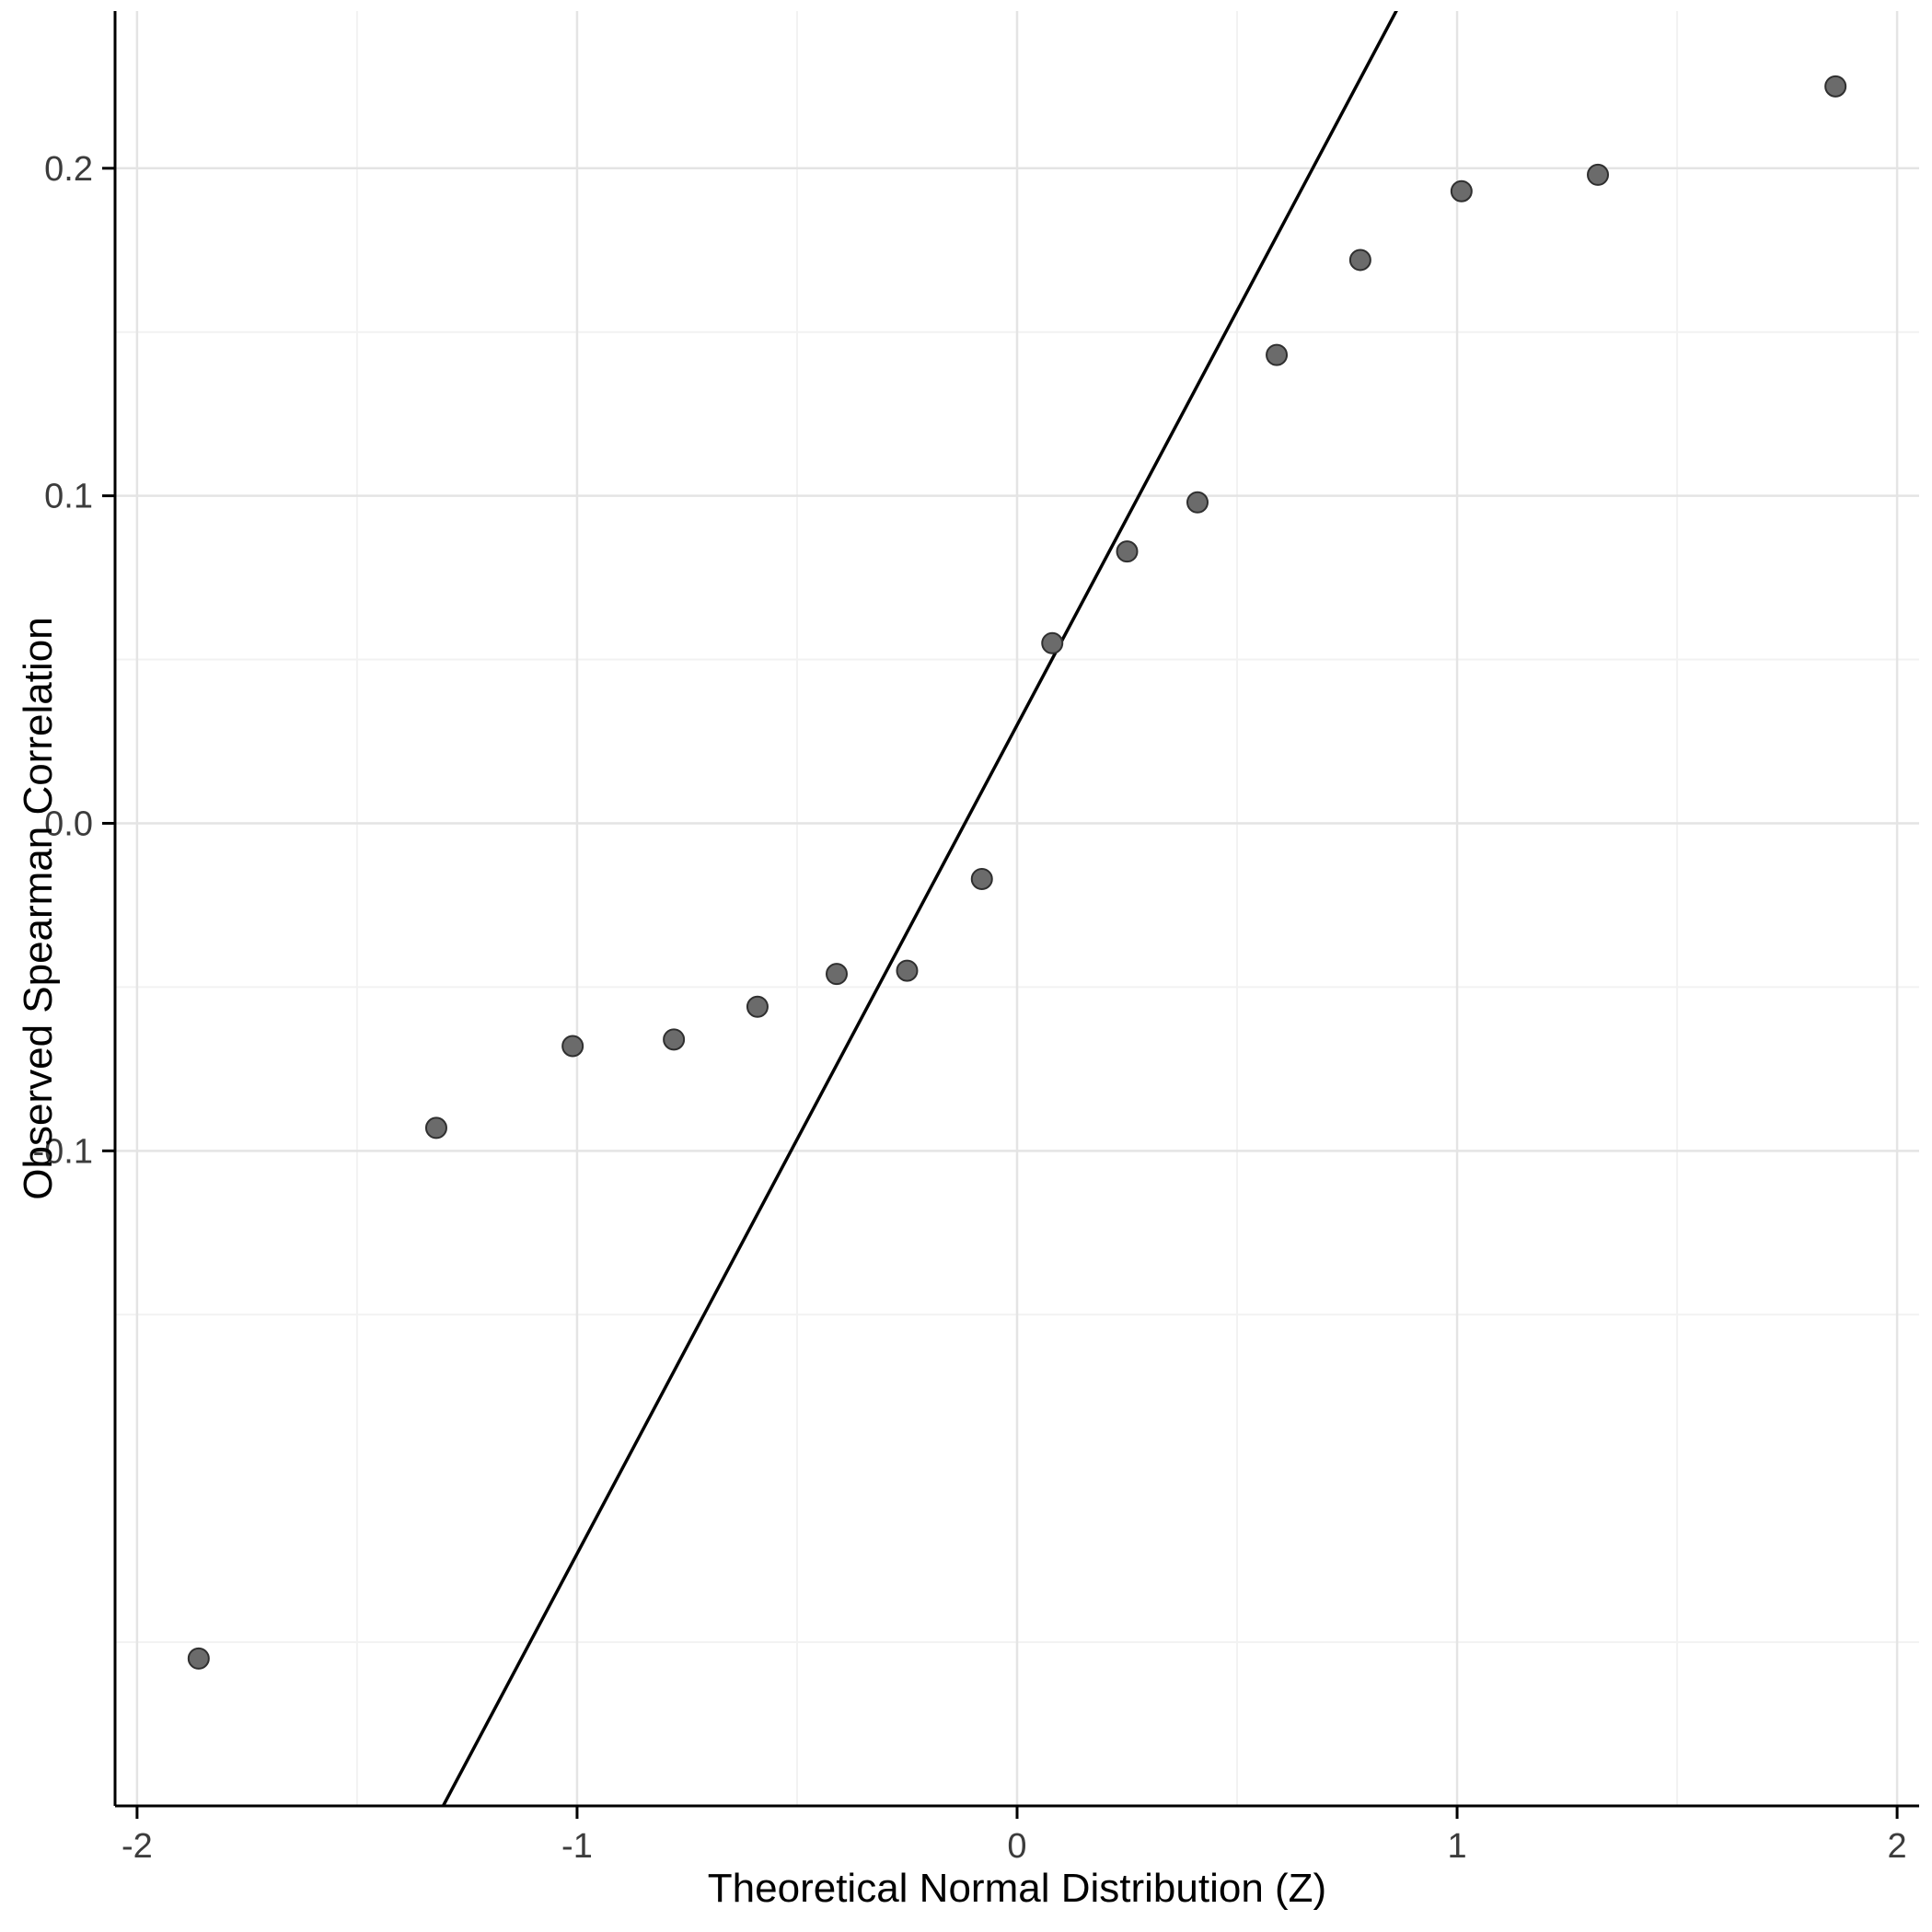 This screenshot has width=1932, height=1932. I want to click on y-tick-label: 0.0, so click(69, 824).